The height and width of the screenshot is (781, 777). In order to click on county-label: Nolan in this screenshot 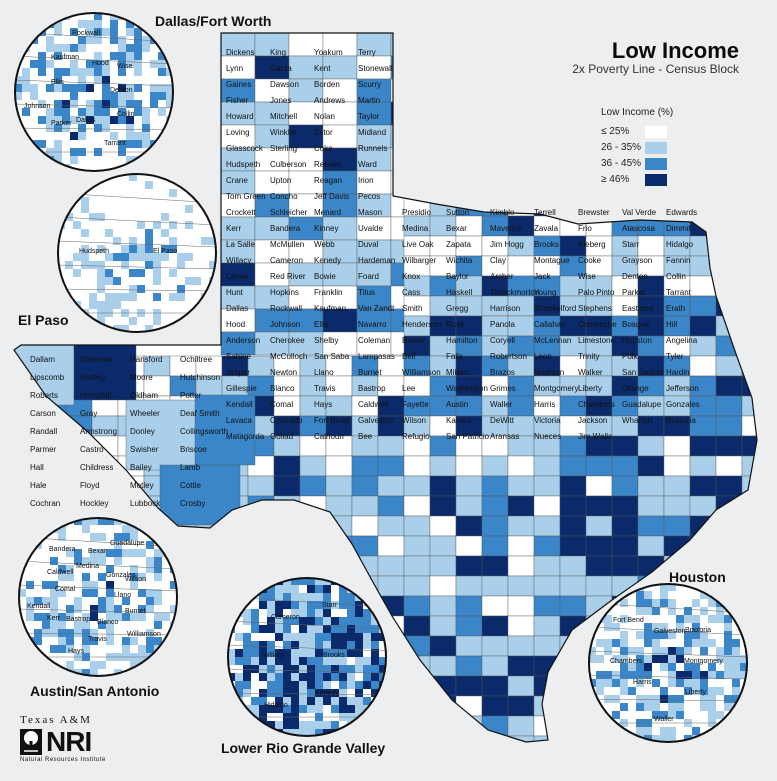, I will do `click(324, 116)`.